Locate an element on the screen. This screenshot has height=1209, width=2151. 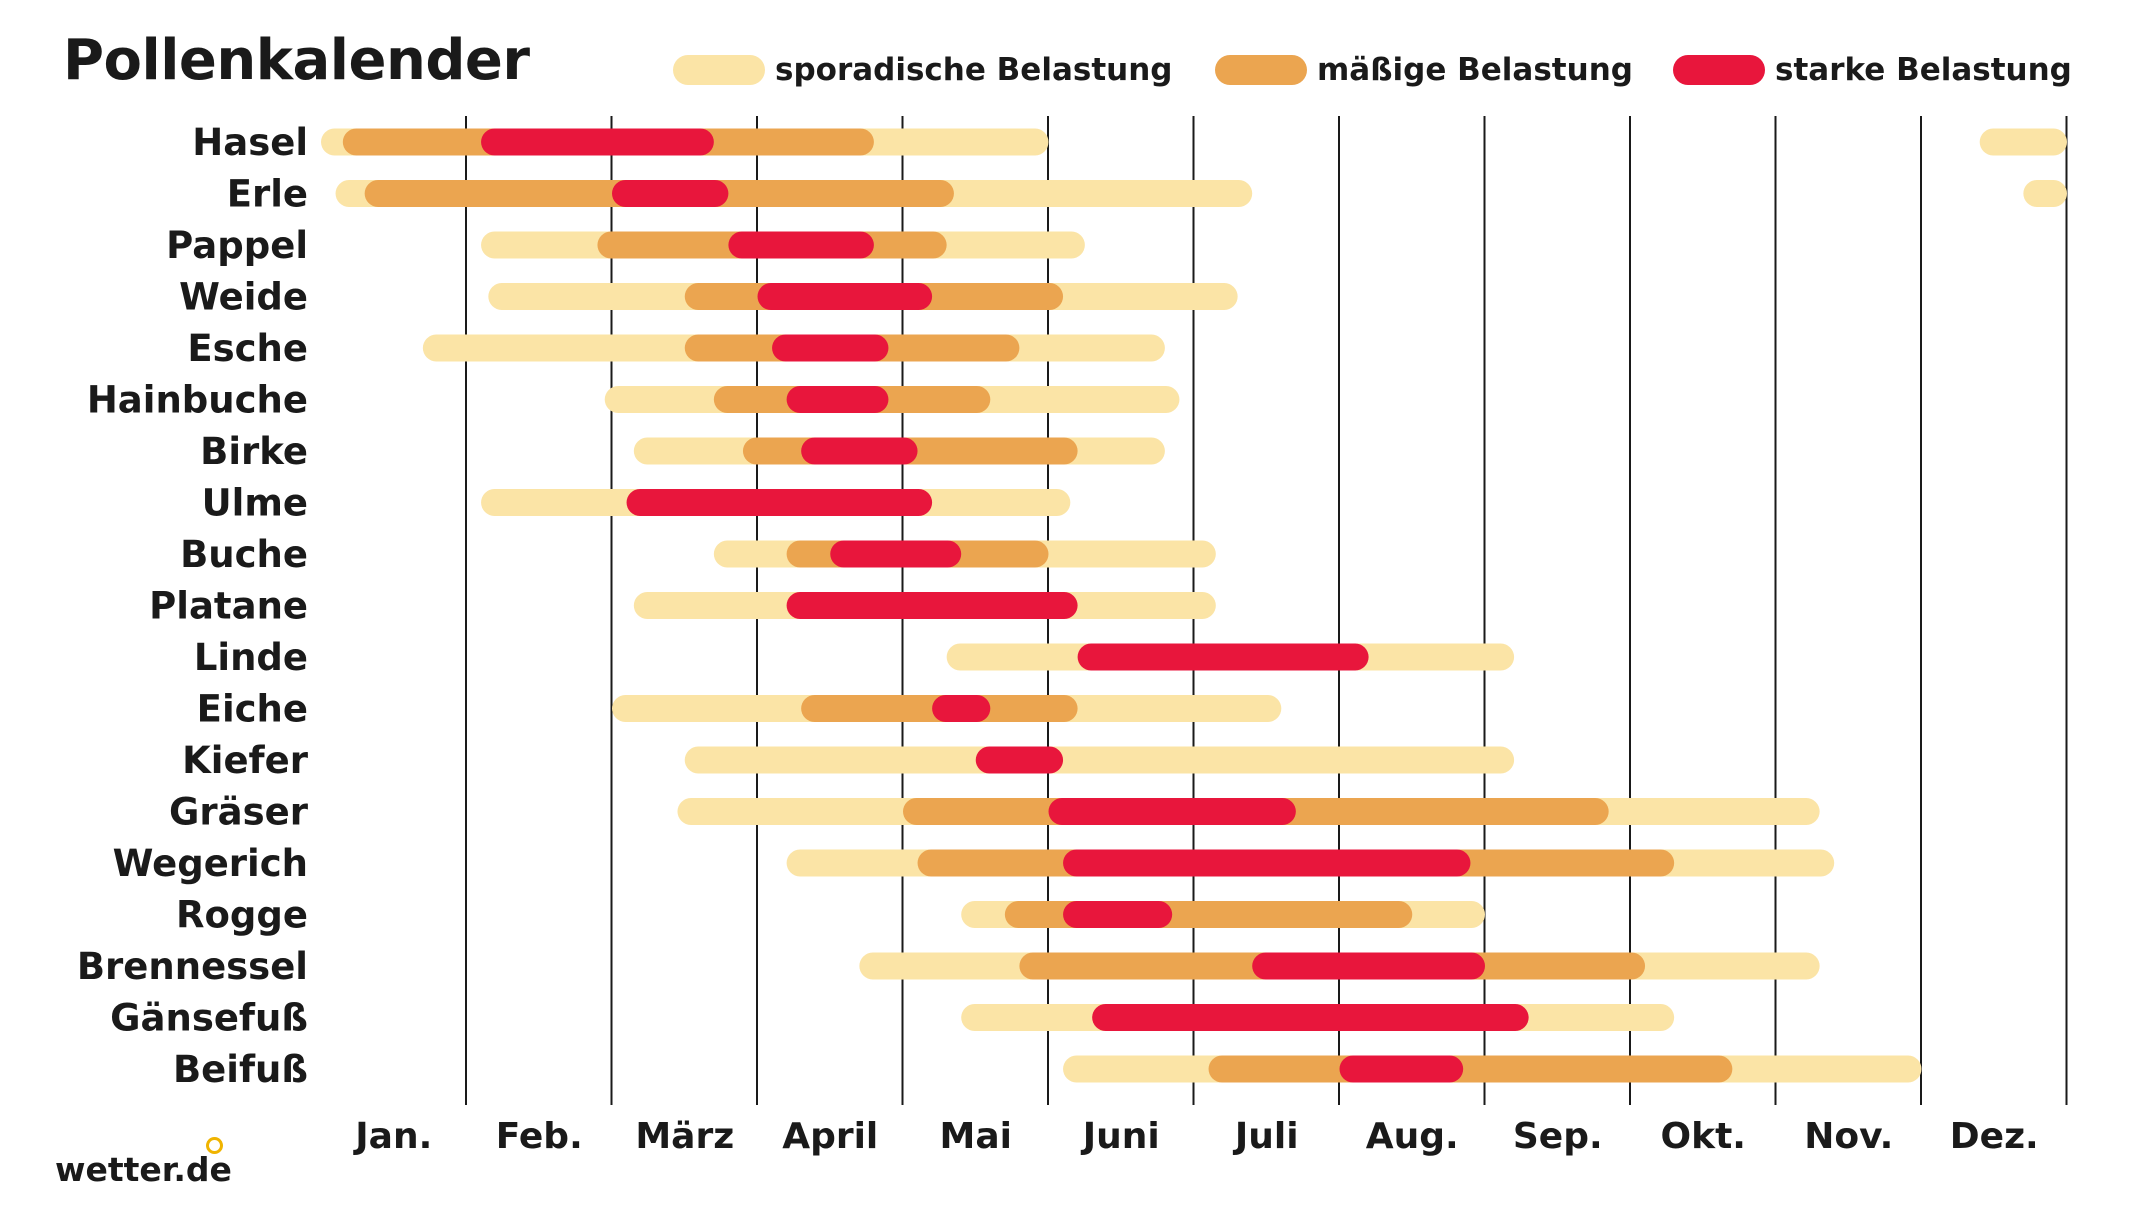
row-label-9: Platane is located at coordinates (228, 606).